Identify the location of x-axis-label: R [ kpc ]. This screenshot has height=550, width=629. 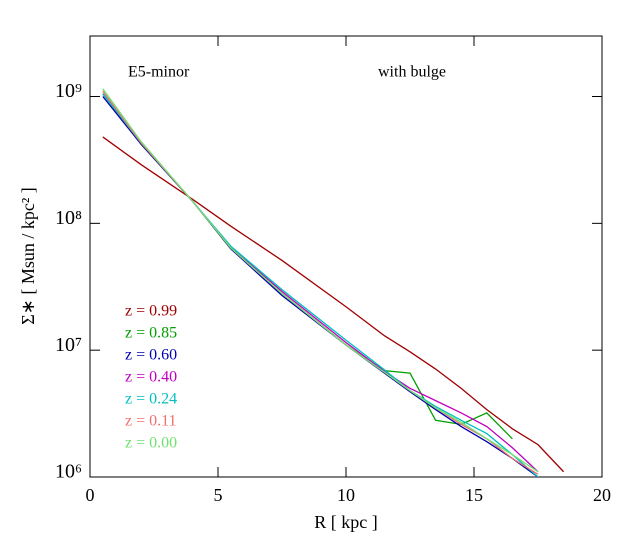
(345, 522).